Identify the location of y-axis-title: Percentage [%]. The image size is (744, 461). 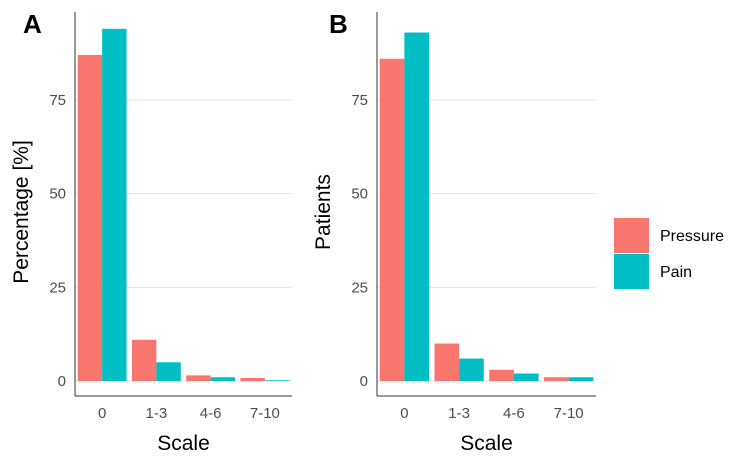
(21, 212).